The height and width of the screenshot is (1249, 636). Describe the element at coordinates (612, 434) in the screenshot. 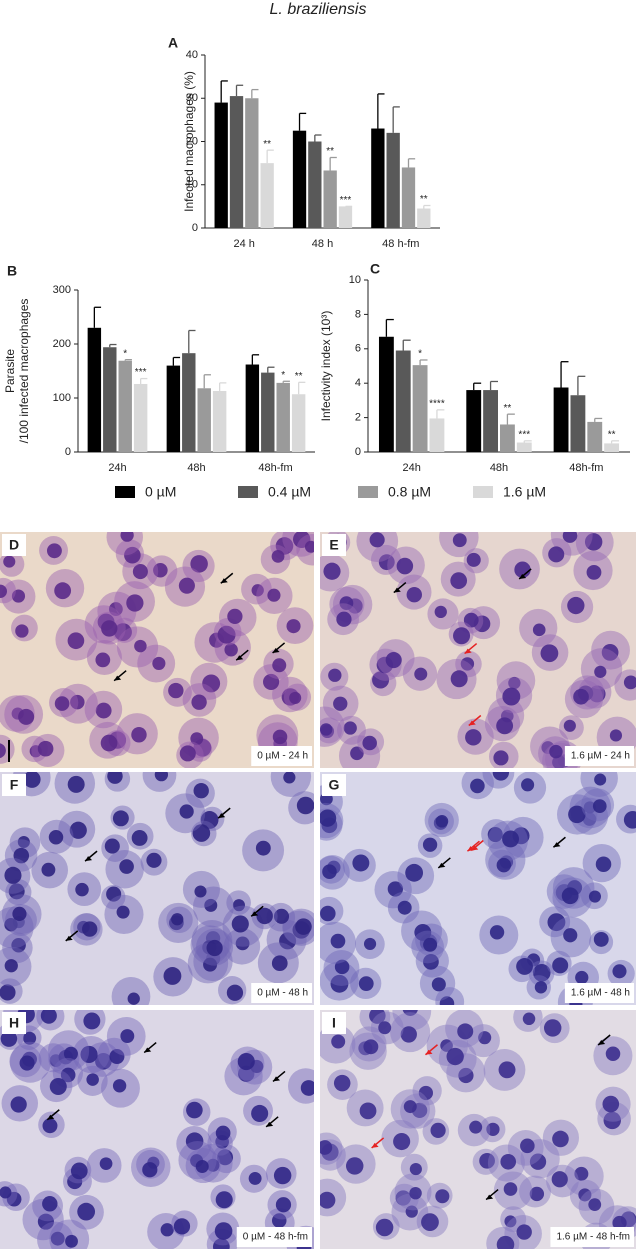

I see `significance-label: **` at that location.